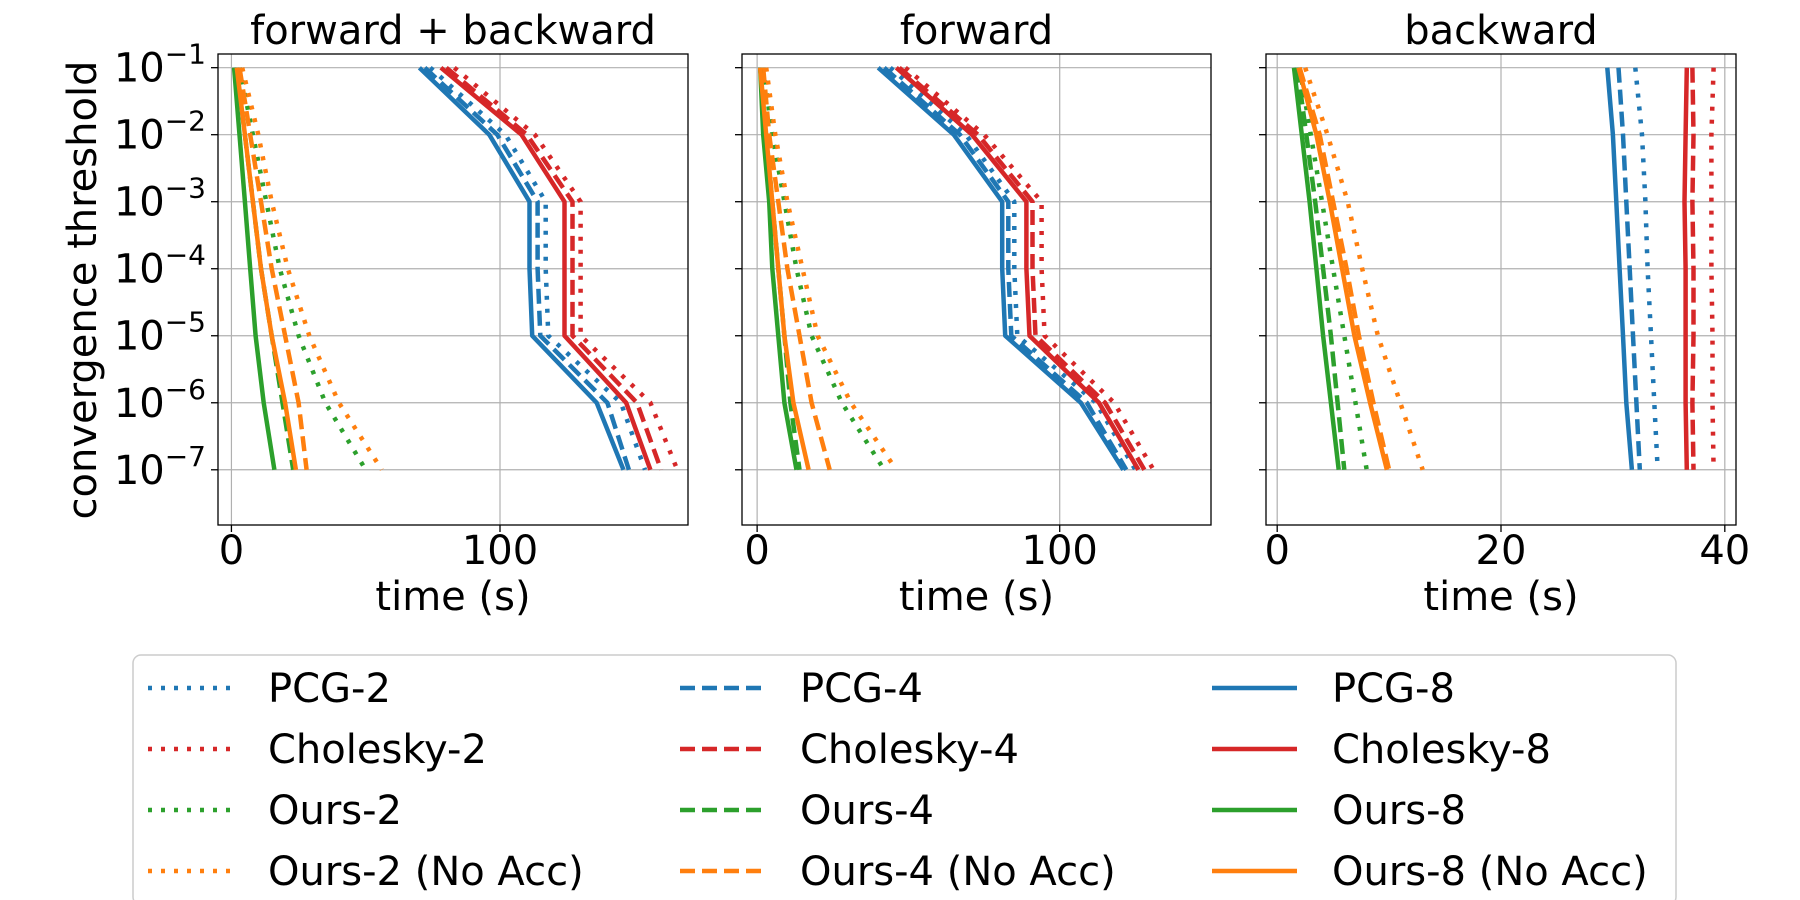  What do you see at coordinates (160, 266) in the screenshot?
I see `y-tick-label: 10⁻⁴` at bounding box center [160, 266].